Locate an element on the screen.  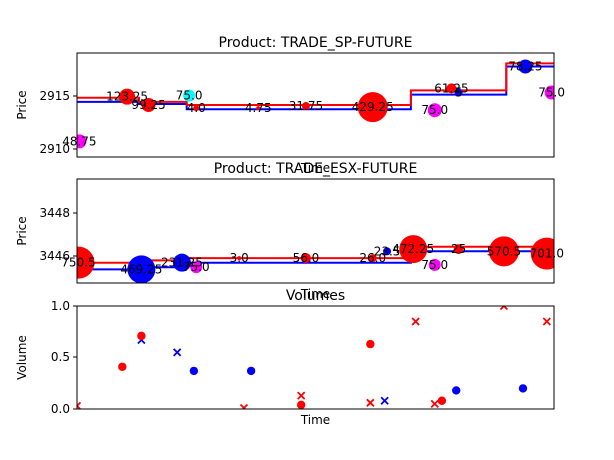
trade-label: 4.0 is located at coordinates (196, 108).